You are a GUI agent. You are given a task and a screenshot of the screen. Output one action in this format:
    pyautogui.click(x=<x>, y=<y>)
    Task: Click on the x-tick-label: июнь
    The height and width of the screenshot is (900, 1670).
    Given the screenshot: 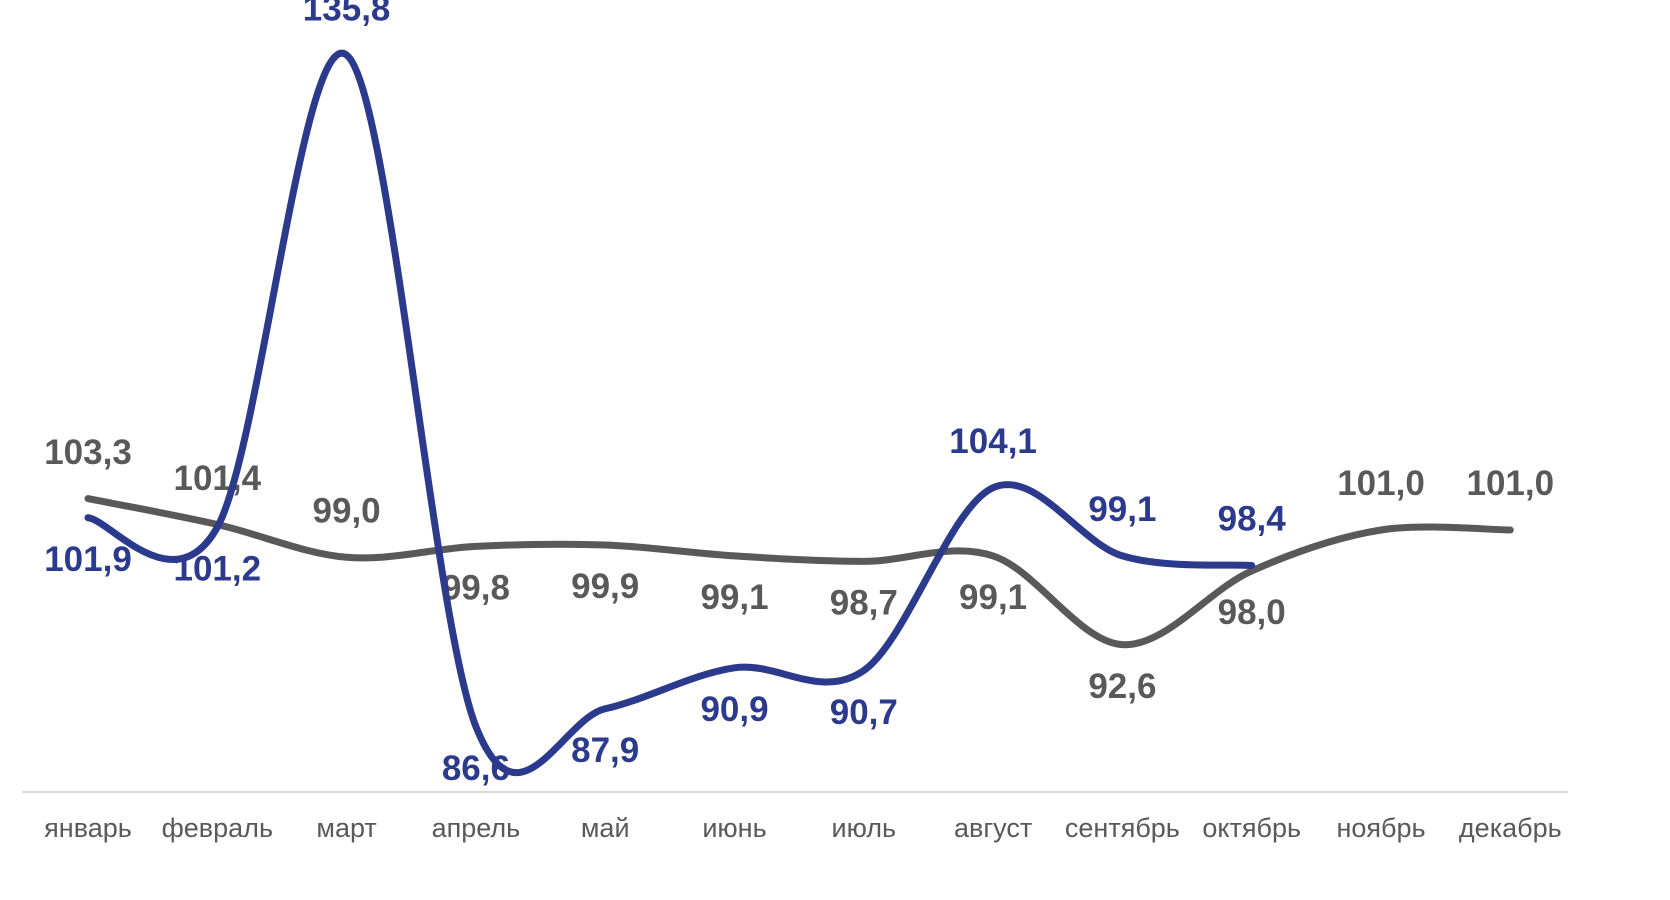 What is the action you would take?
    pyautogui.click(x=734, y=828)
    